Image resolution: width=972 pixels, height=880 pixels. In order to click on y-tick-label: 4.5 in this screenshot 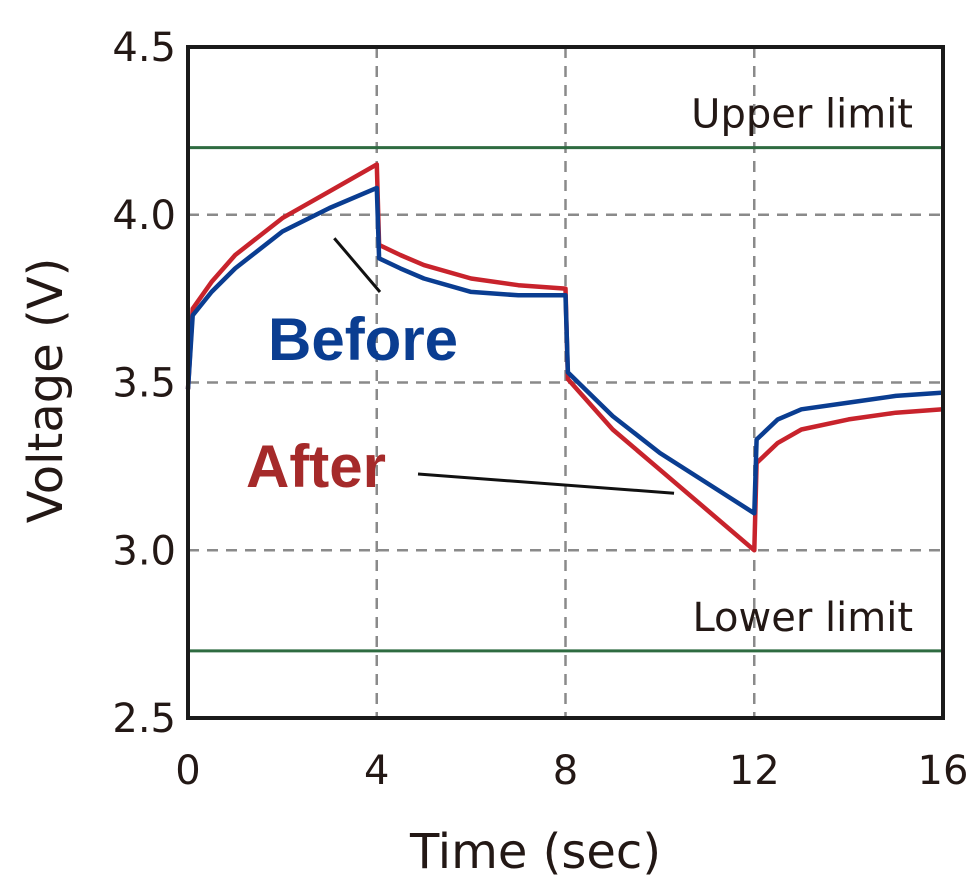, I will do `click(144, 48)`.